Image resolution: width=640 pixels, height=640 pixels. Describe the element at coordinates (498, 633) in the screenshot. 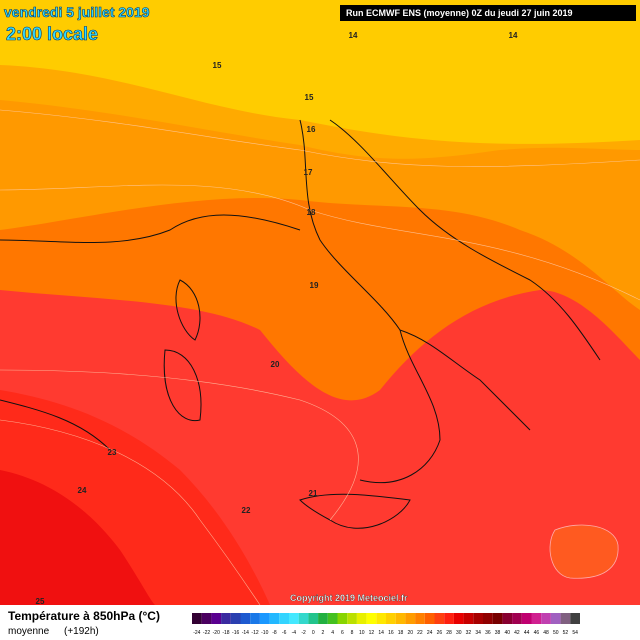

I see `colorbar-tick-label: 38` at that location.